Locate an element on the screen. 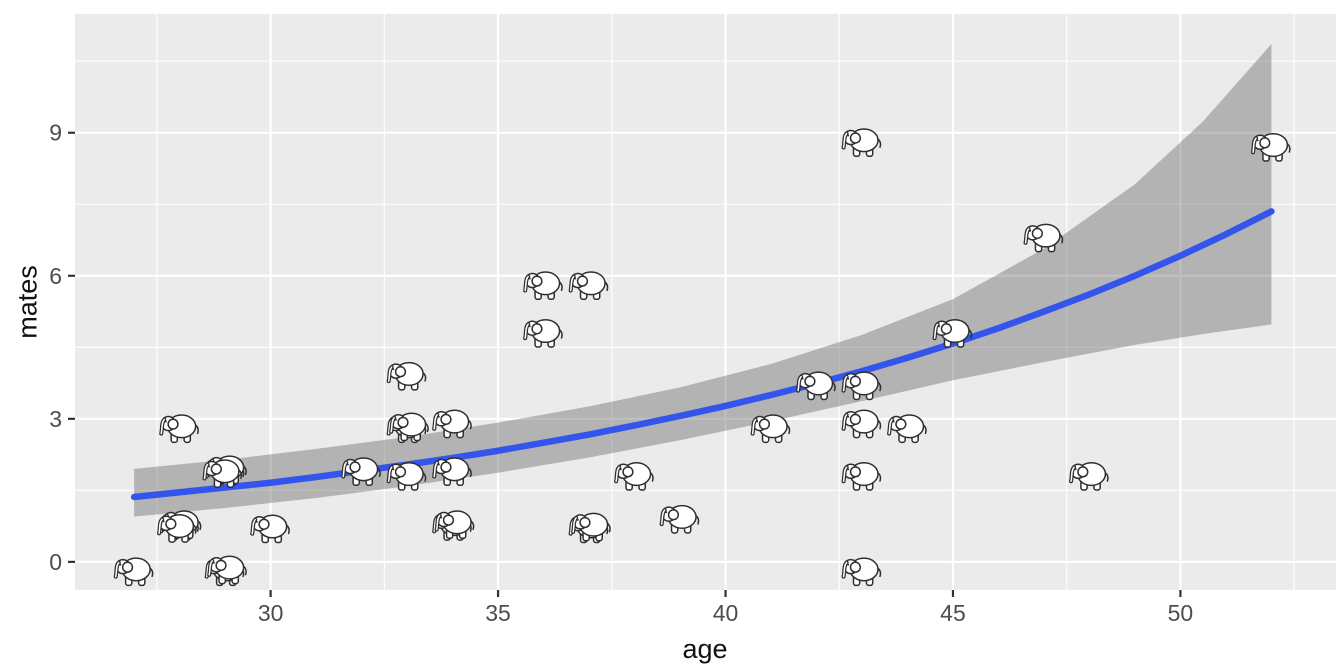  y-tick-label: 6 is located at coordinates (55, 276).